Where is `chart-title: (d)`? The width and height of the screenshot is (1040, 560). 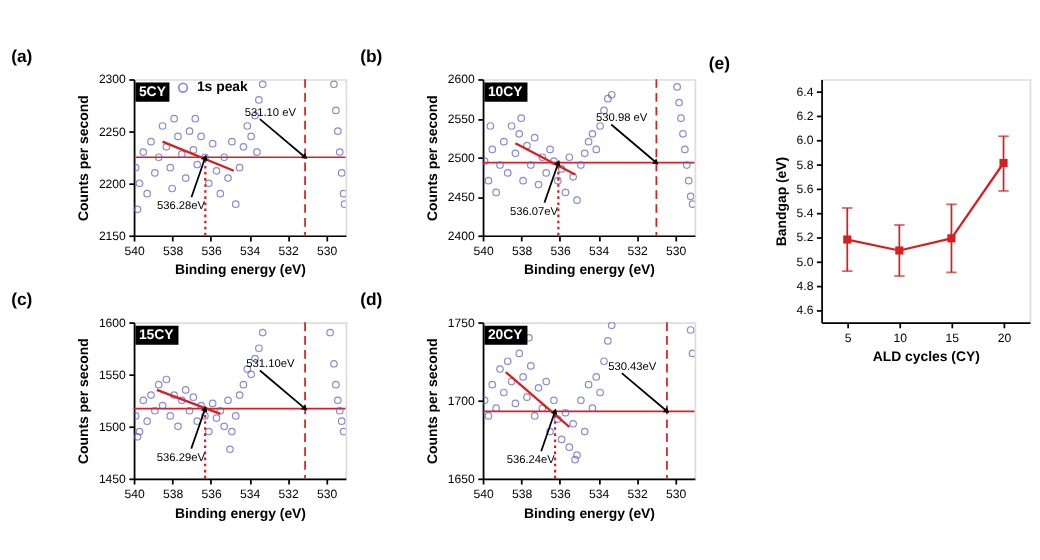
chart-title: (d) is located at coordinates (371, 298).